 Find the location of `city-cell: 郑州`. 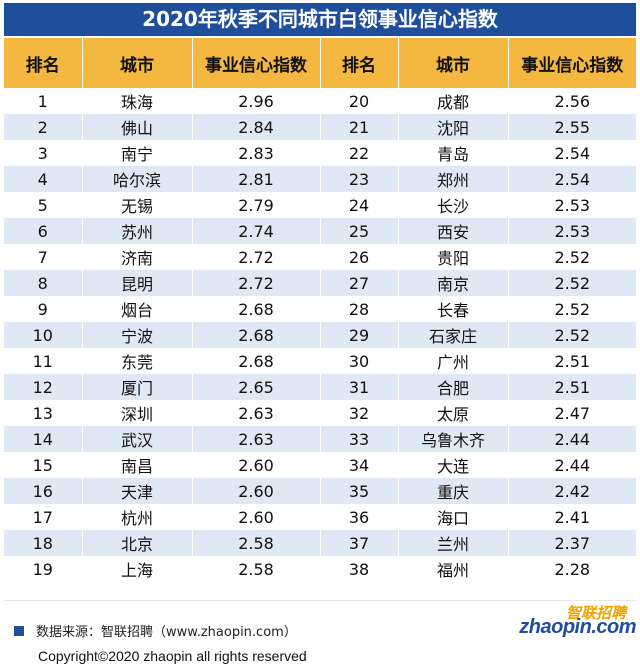

city-cell: 郑州 is located at coordinates (453, 179).